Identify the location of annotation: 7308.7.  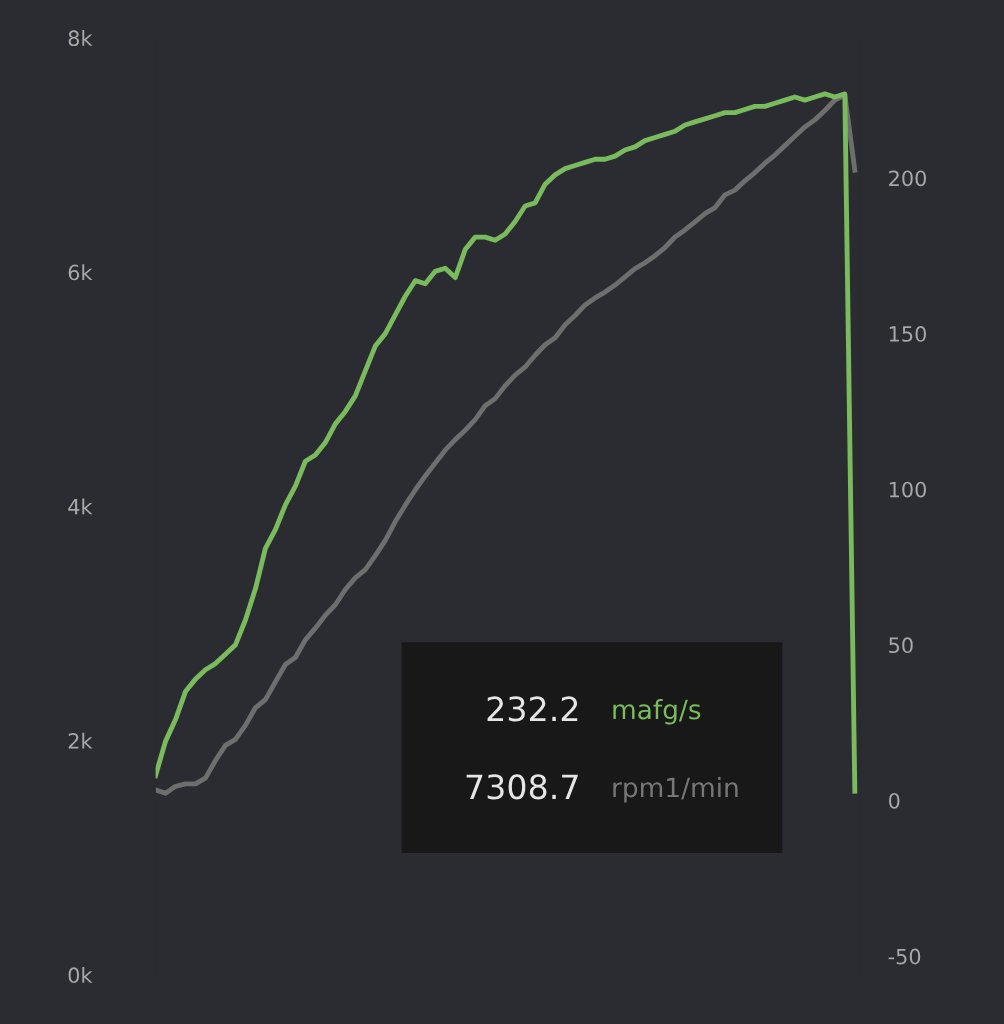
(522, 787).